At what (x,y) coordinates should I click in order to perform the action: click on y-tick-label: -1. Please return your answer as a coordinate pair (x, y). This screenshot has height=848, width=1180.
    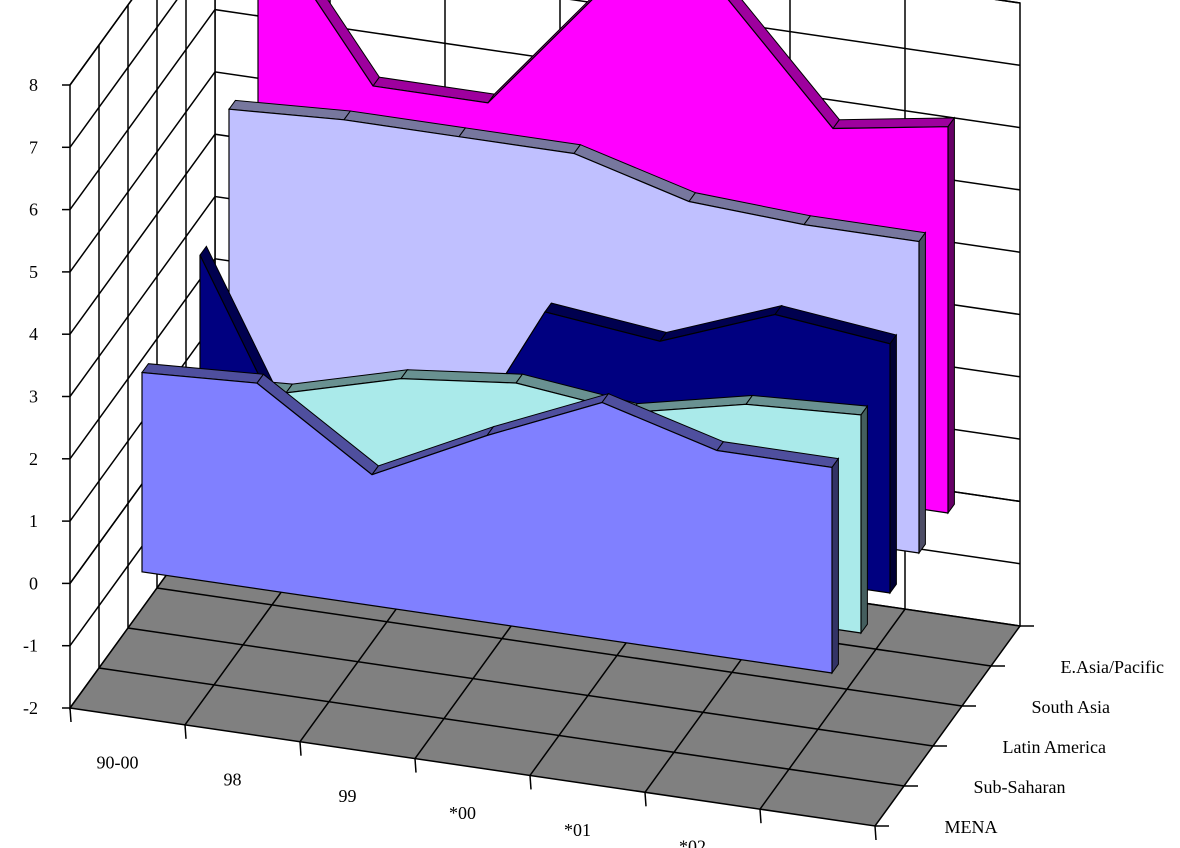
    Looking at the image, I should click on (30, 646).